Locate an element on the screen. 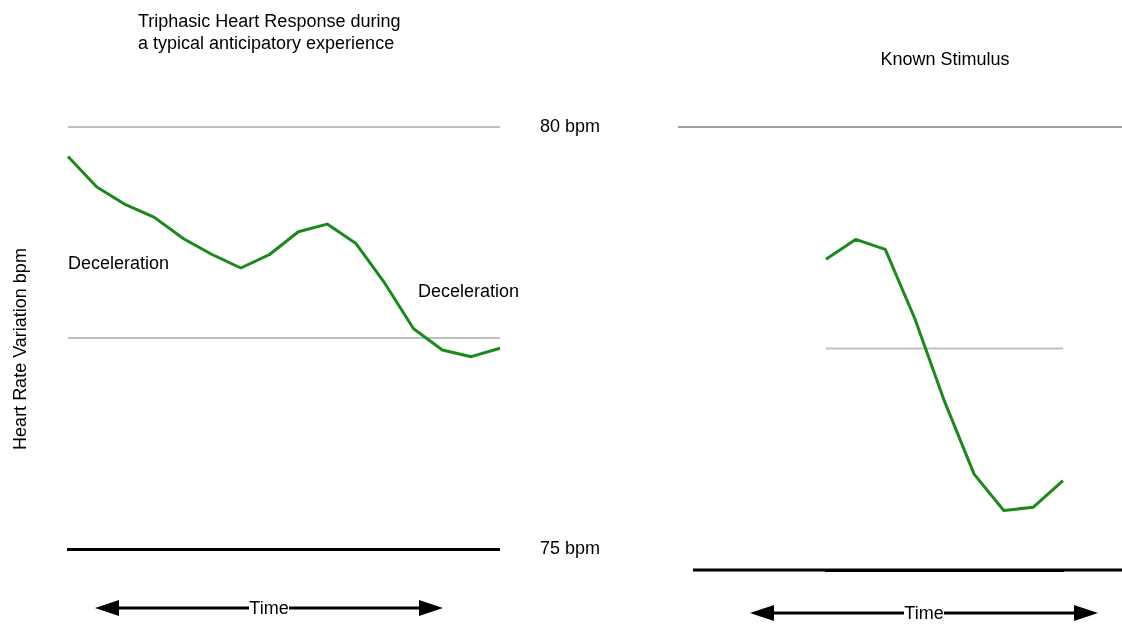 Image resolution: width=1122 pixels, height=624 pixels. y-tick-label: 75 bpm is located at coordinates (570, 548).